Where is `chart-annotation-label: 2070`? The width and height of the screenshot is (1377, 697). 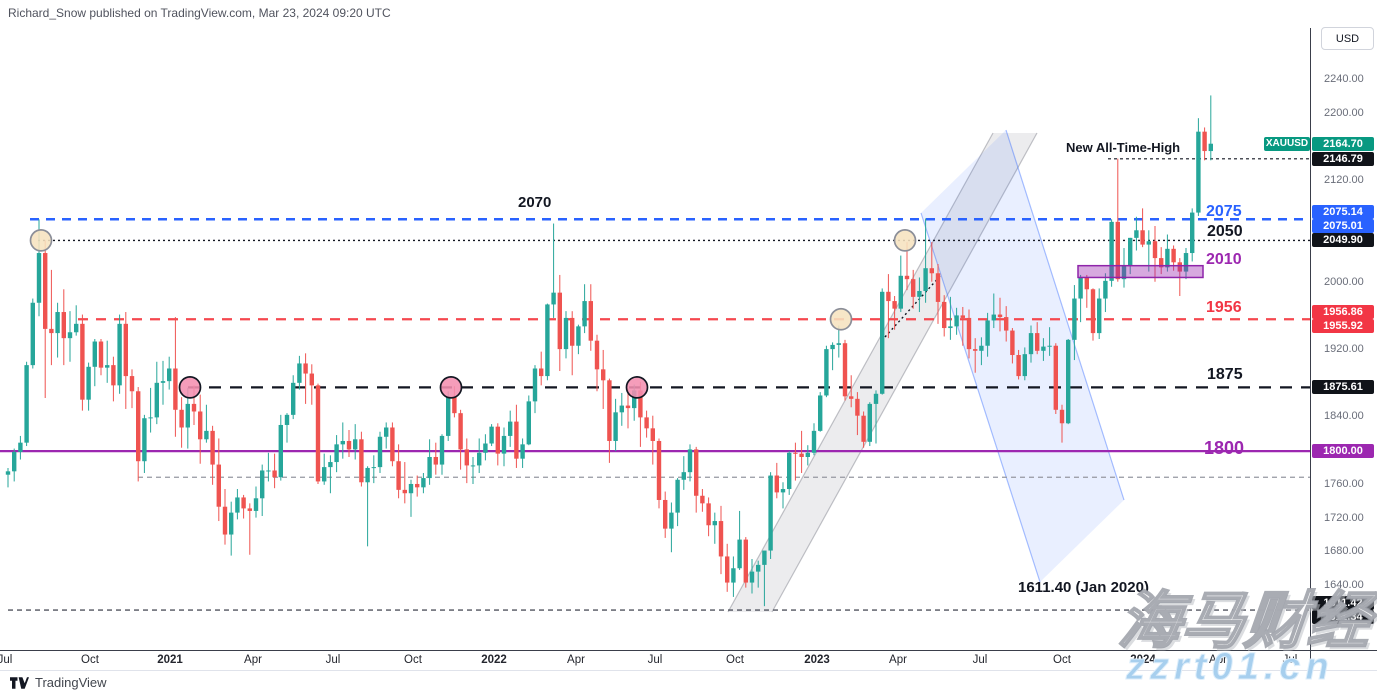
chart-annotation-label: 2070 is located at coordinates (535, 202).